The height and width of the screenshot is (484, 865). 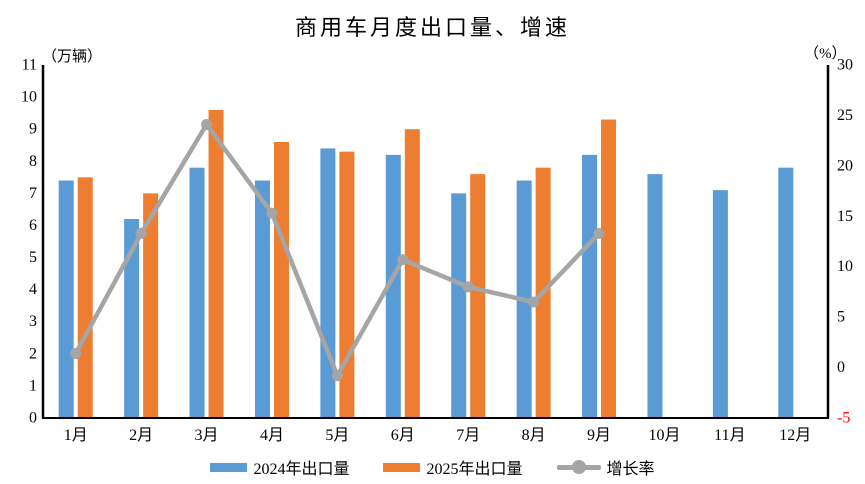 What do you see at coordinates (432, 27) in the screenshot?
I see `chart-title: 商用车月度出口量、增速` at bounding box center [432, 27].